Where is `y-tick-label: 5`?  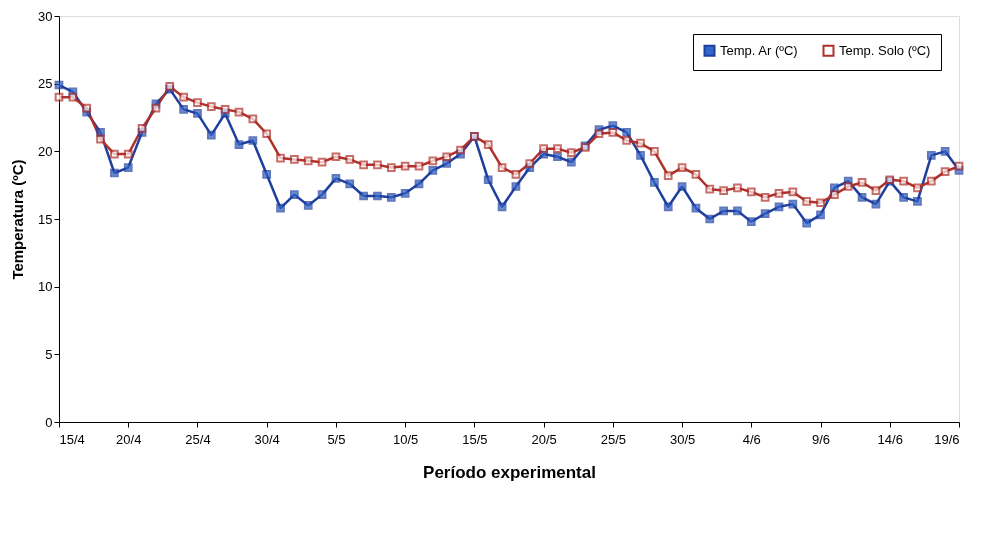 y-tick-label: 5 is located at coordinates (49, 354).